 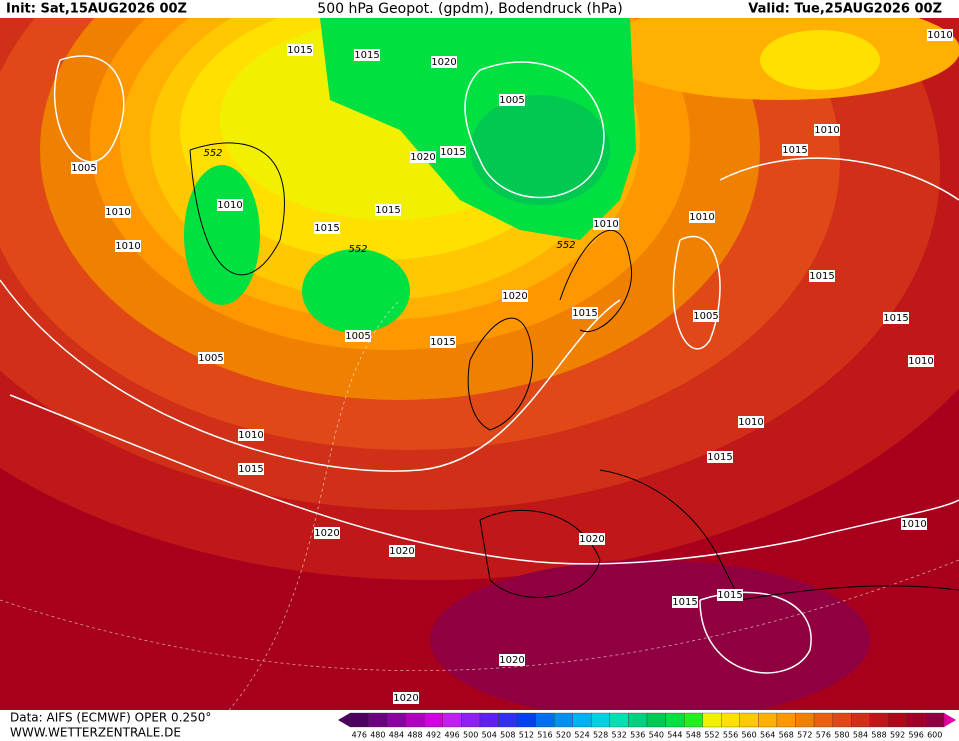 I want to click on colorbar-label: 544, so click(x=674, y=735).